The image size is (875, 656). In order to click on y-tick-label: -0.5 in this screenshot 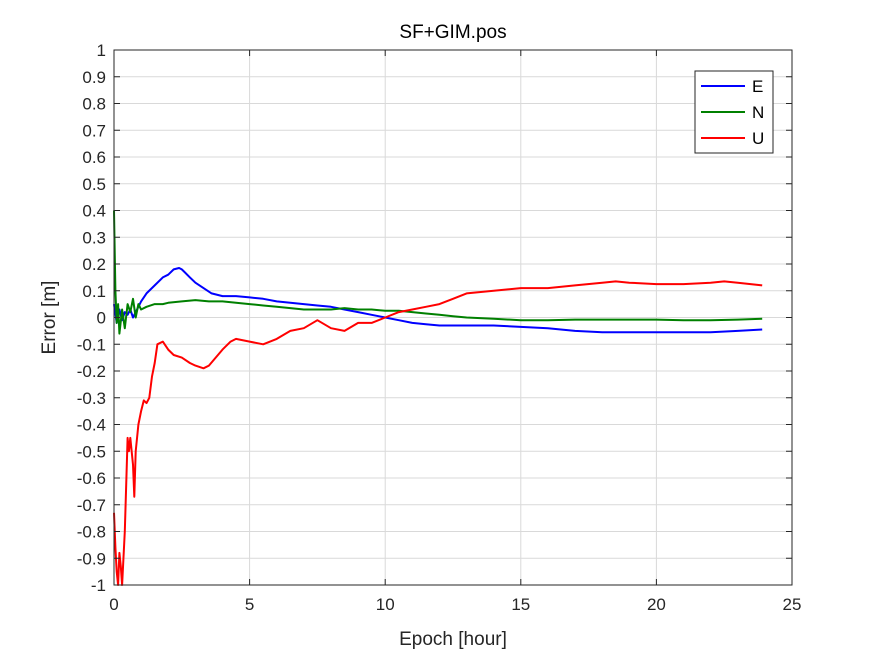, I will do `click(91, 451)`.